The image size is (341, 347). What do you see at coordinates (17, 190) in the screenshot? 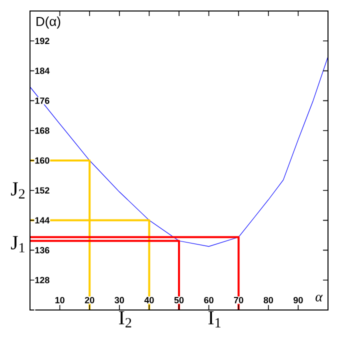
I see `text: J$_{2}$` at bounding box center [17, 190].